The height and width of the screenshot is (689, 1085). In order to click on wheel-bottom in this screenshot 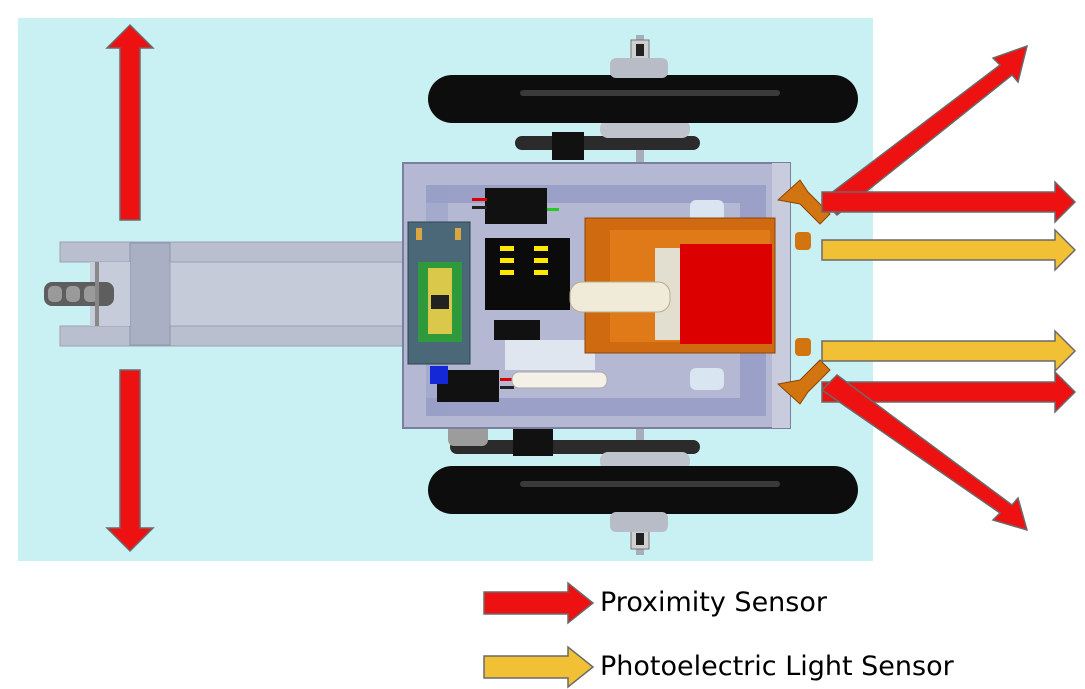, I will do `click(643, 499)`.